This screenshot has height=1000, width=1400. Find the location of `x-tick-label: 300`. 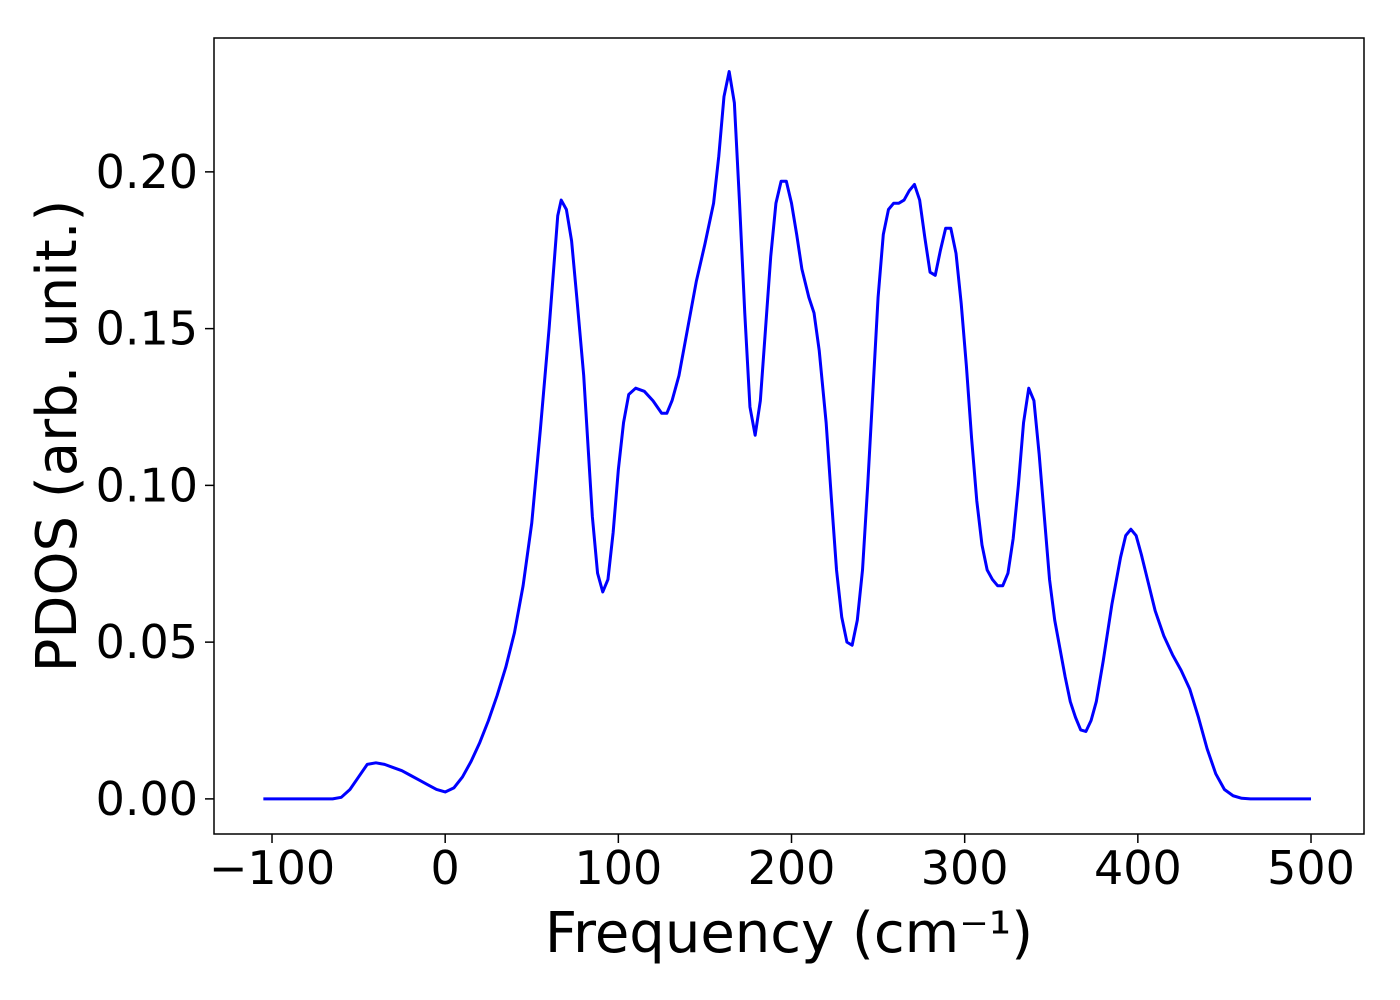

x-tick-label: 300 is located at coordinates (965, 868).